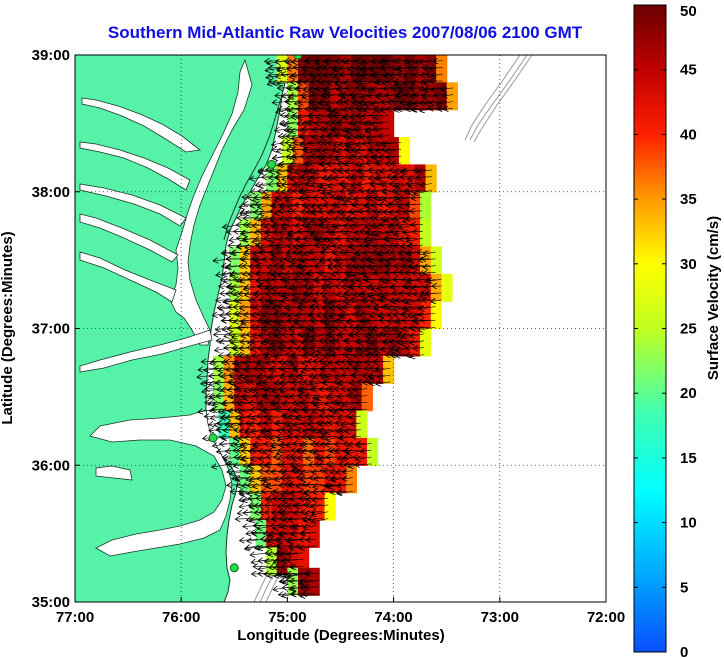  Describe the element at coordinates (393, 617) in the screenshot. I see `longitude-tick-label: 74:00` at that location.